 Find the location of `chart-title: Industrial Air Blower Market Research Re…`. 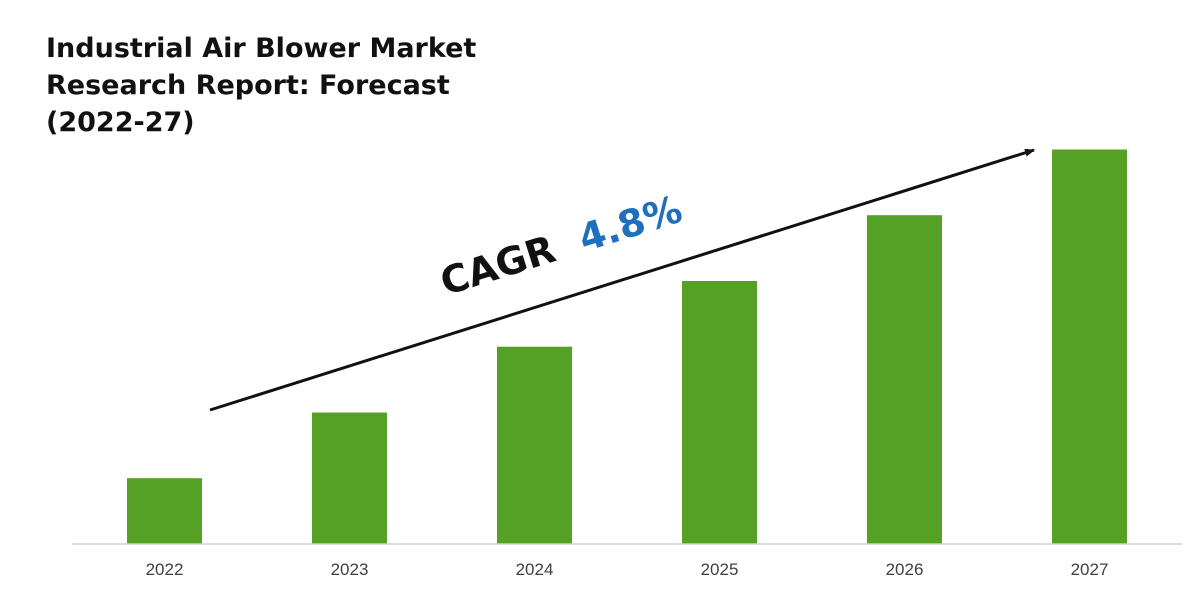

chart-title: Industrial Air Blower Market Research Re… is located at coordinates (276, 85).